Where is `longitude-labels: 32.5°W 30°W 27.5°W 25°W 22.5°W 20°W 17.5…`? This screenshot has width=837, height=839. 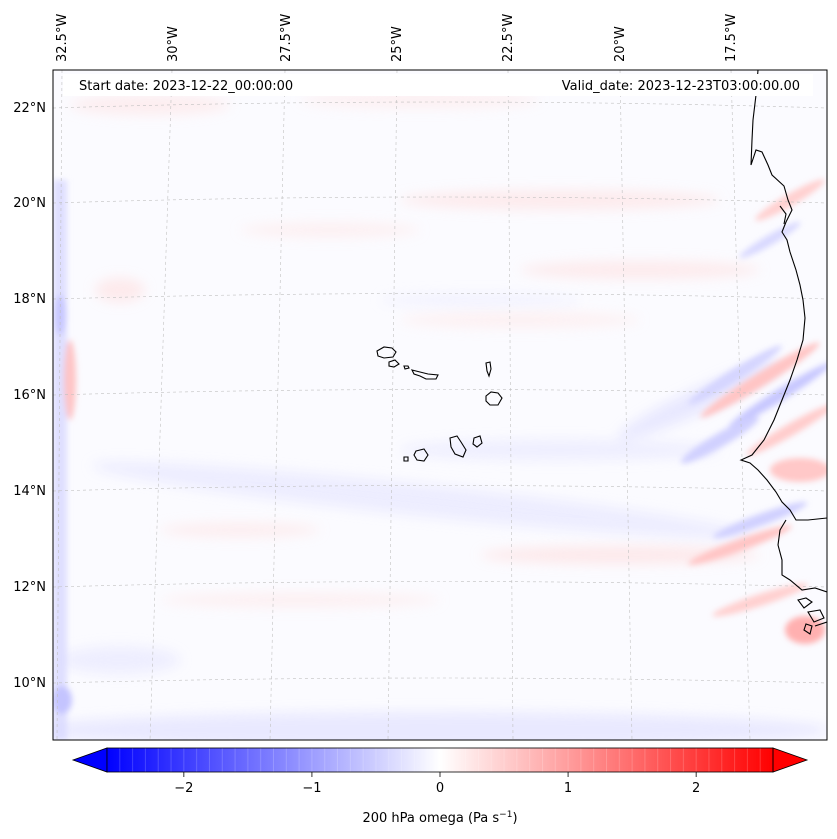
longitude-labels: 32.5°W 30°W 27.5°W 25°W 22.5°W 20°W 17.5… is located at coordinates (397, 38).